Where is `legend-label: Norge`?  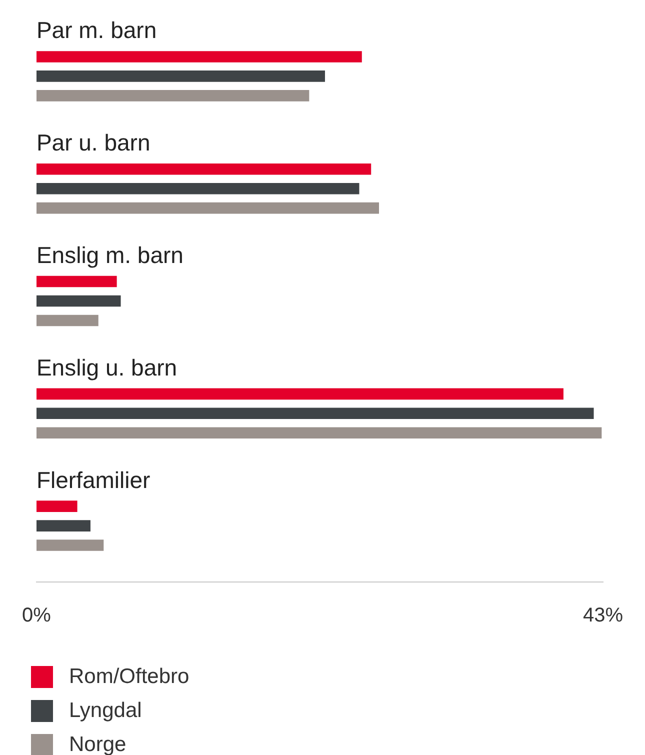 legend-label: Norge is located at coordinates (97, 744).